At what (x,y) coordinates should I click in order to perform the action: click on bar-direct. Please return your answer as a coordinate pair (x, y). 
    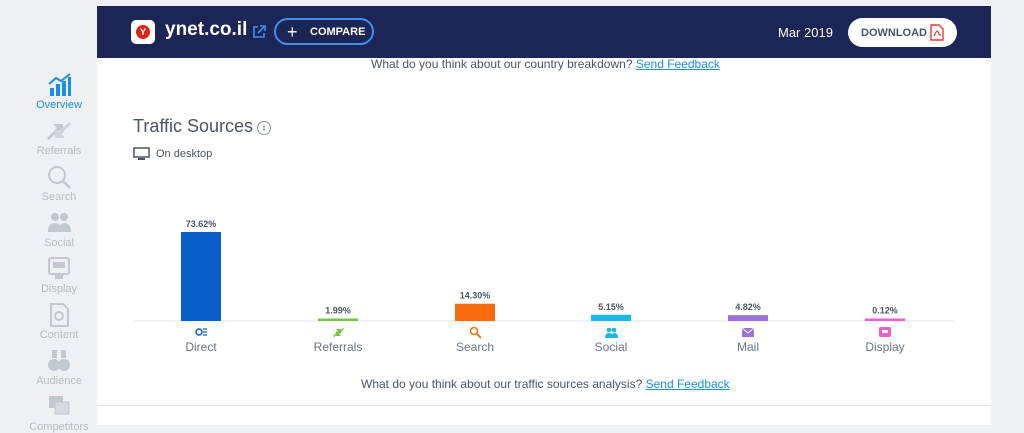
    Looking at the image, I should click on (201, 276).